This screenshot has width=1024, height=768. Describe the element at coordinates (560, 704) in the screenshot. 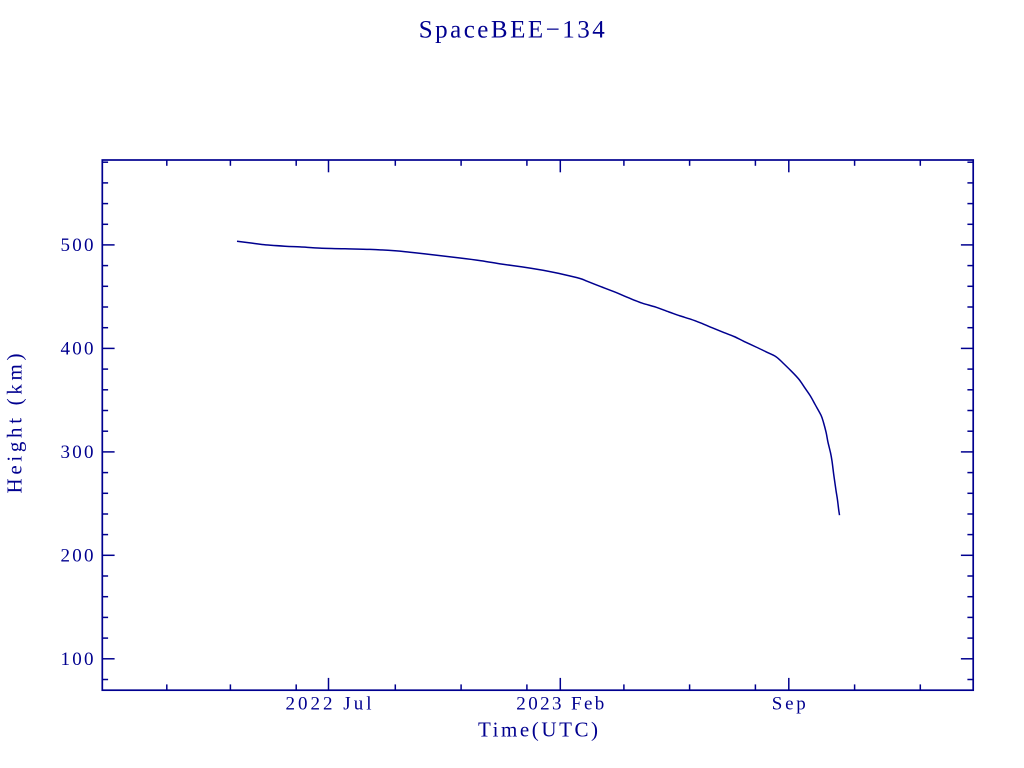

I see `svg-text: 2023 Feb` at that location.